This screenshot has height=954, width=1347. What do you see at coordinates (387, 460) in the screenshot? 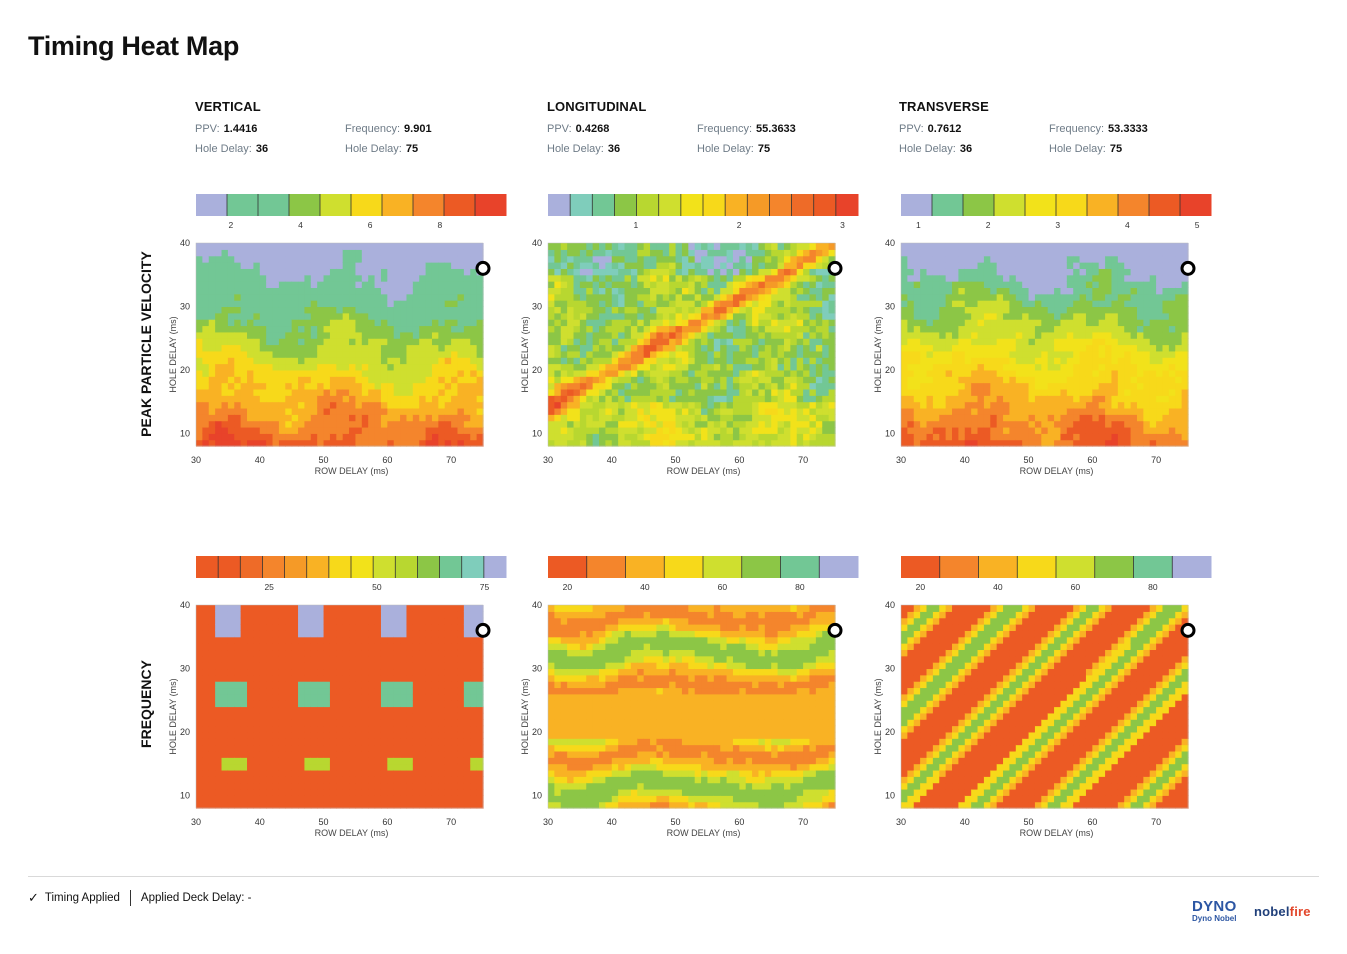
I see `x-tick-label: 60` at bounding box center [387, 460].